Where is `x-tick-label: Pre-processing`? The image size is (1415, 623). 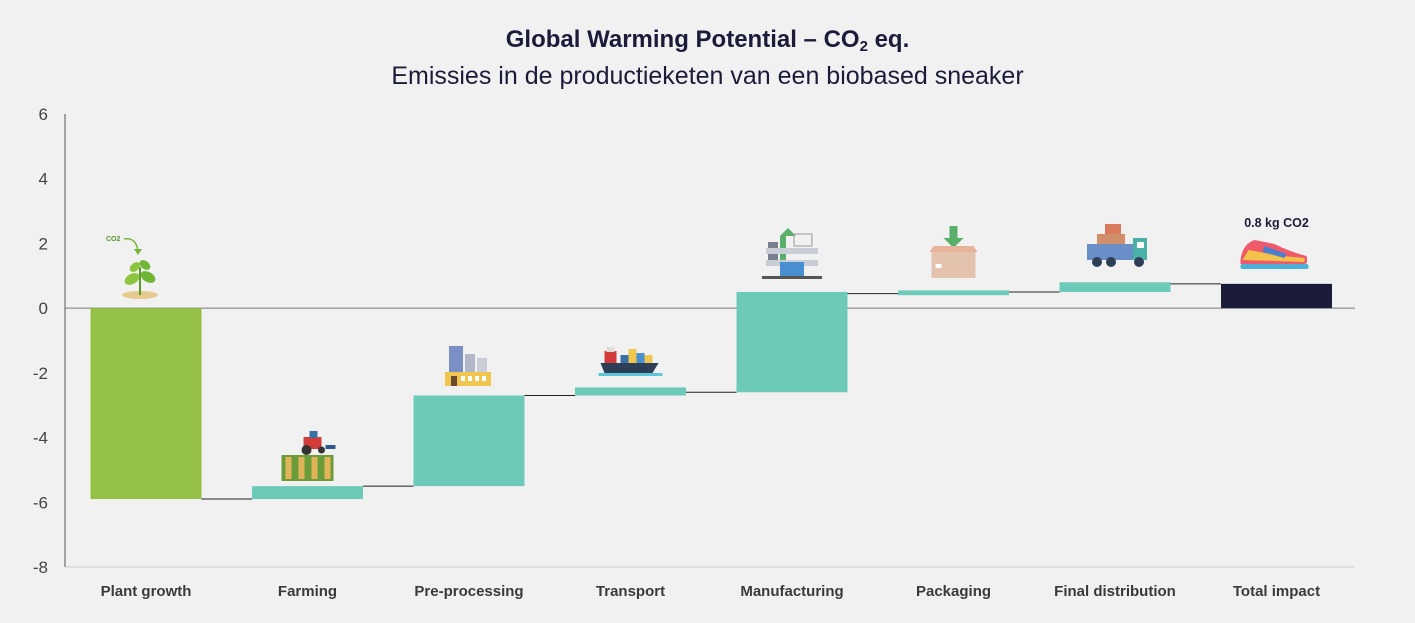
x-tick-label: Pre-processing is located at coordinates (468, 591).